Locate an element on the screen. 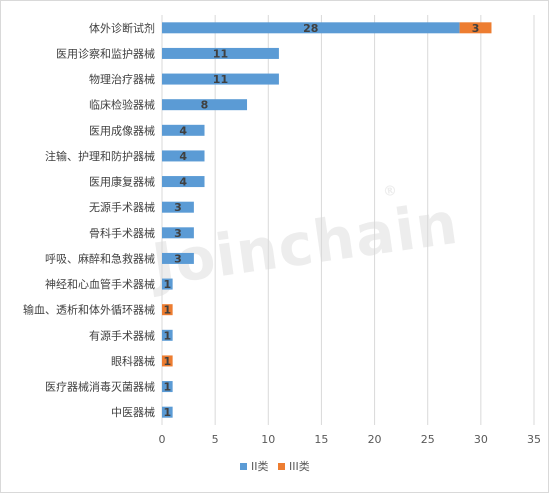  category-label: 医用成像器械 is located at coordinates (122, 130).